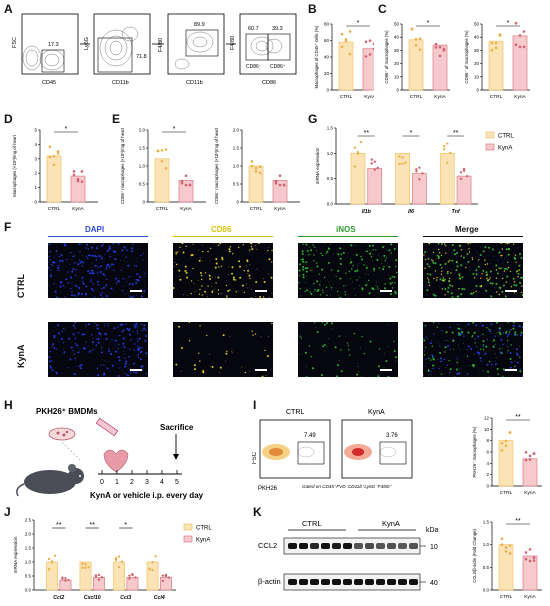  Describe the element at coordinates (316, 56) in the screenshot. I see `y-axis-label: Macrophages of CD45⁺ cells (%)` at that location.